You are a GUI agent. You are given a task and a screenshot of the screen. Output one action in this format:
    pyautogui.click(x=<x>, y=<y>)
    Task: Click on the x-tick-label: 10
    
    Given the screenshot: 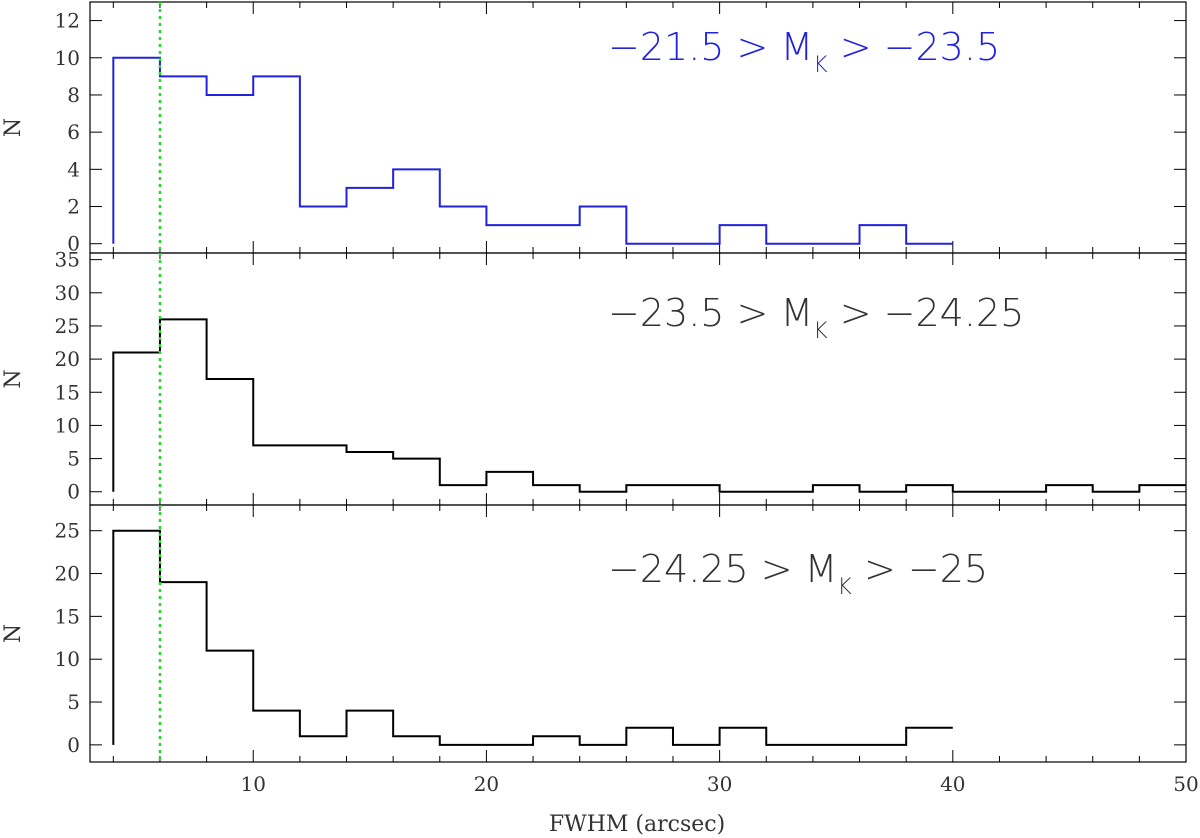 What is the action you would take?
    pyautogui.click(x=253, y=784)
    